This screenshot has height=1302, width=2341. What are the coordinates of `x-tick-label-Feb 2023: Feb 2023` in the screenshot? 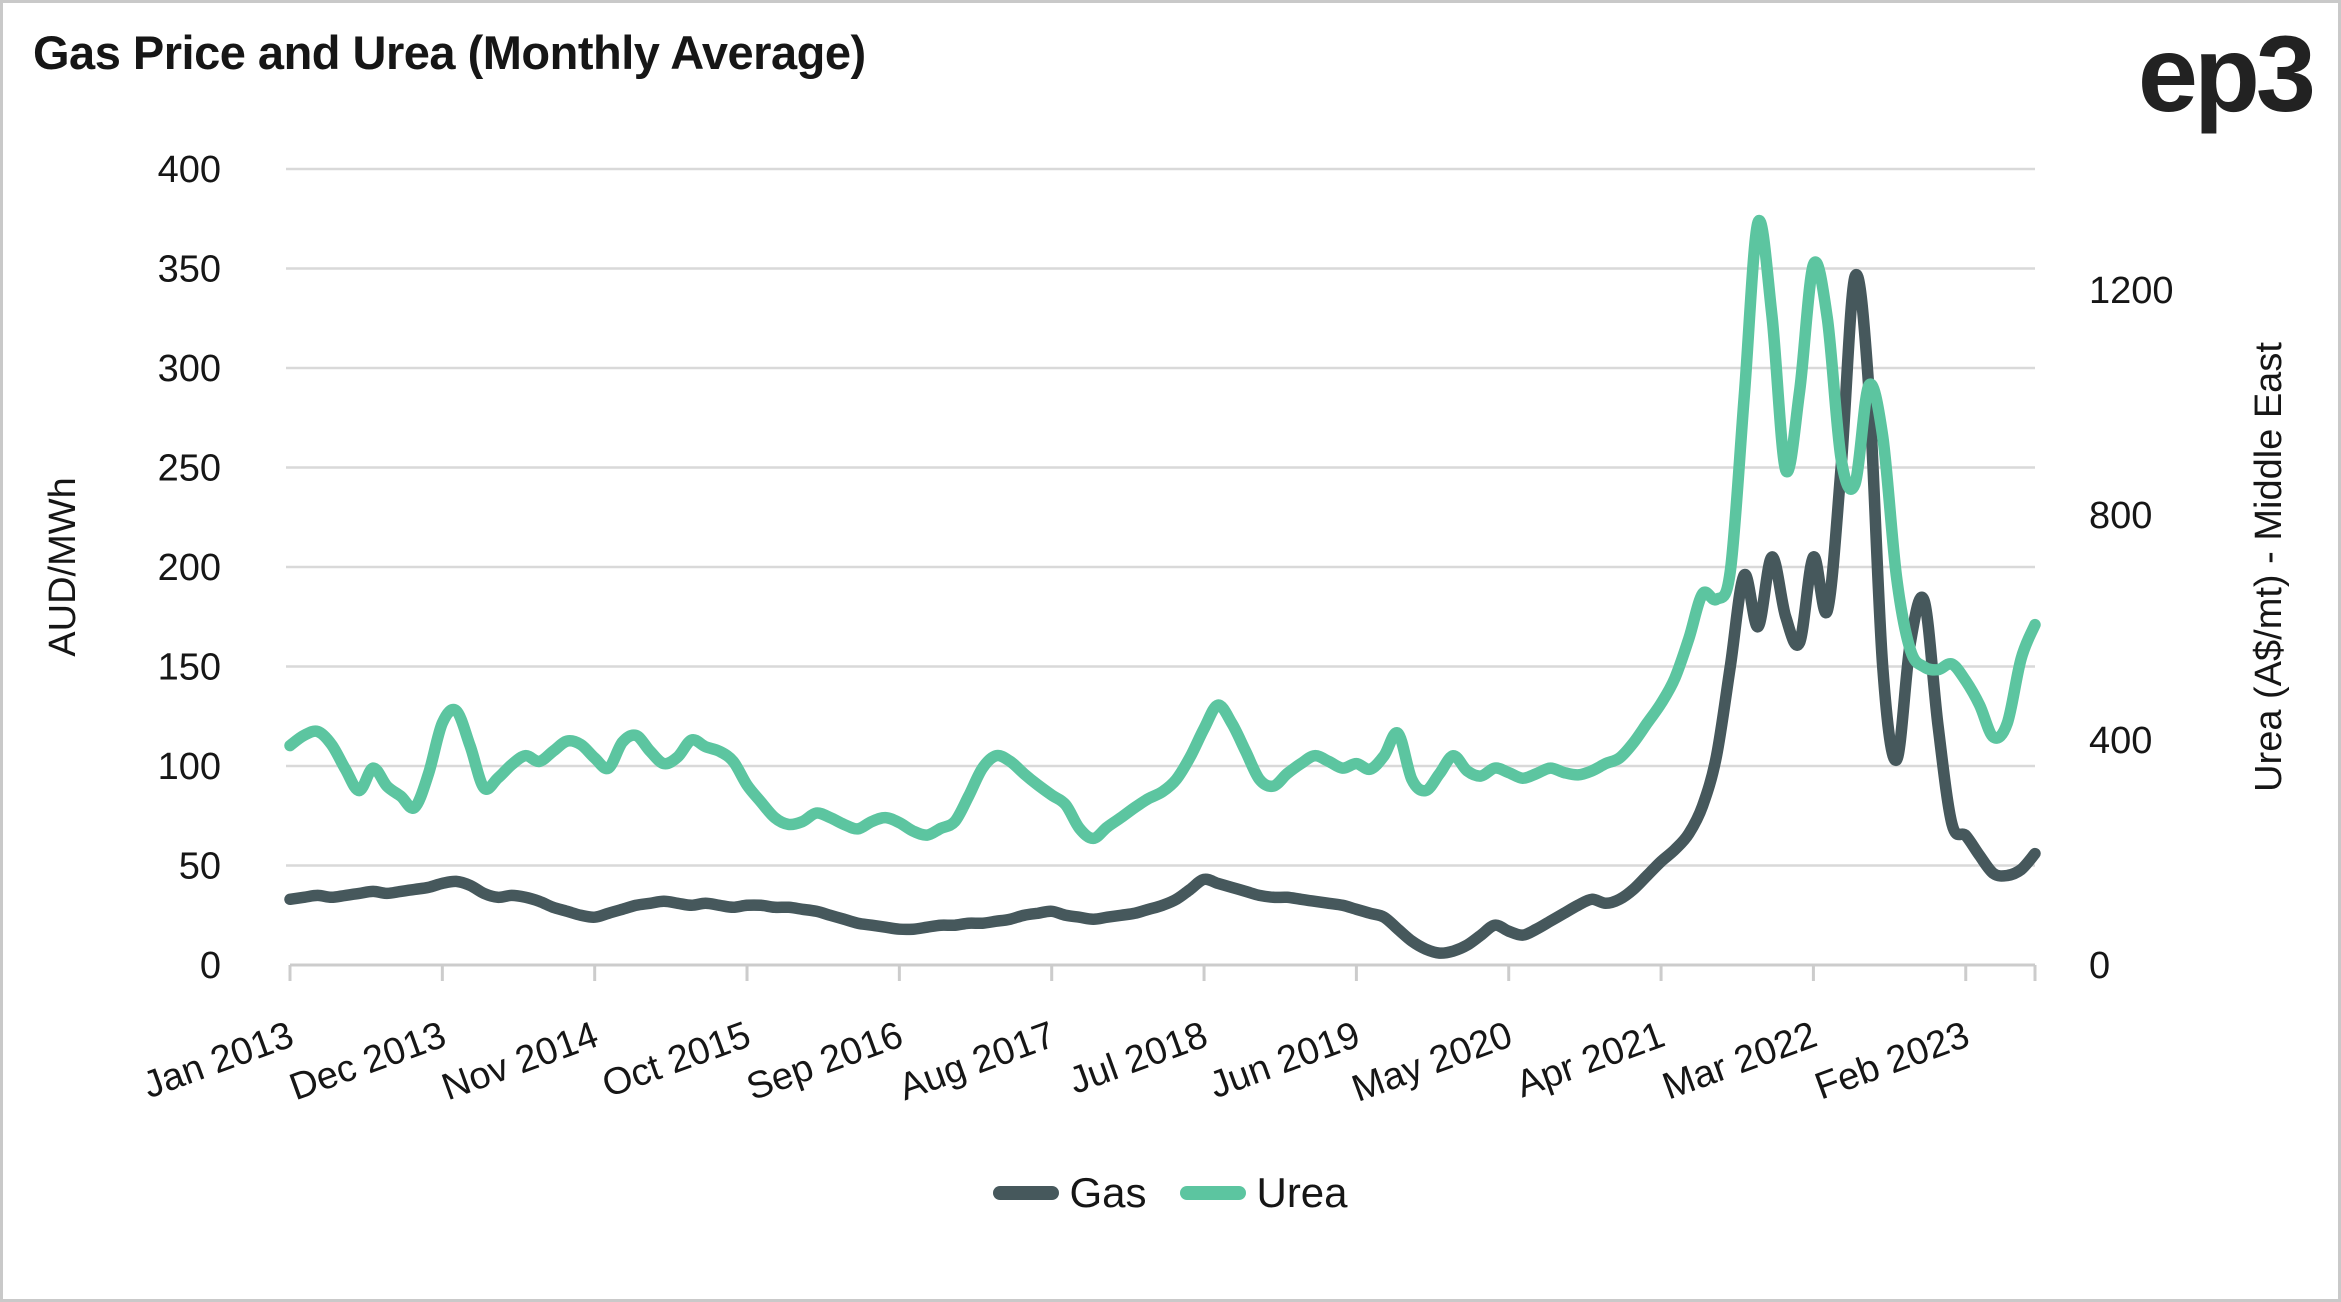 It's located at (1892, 1061).